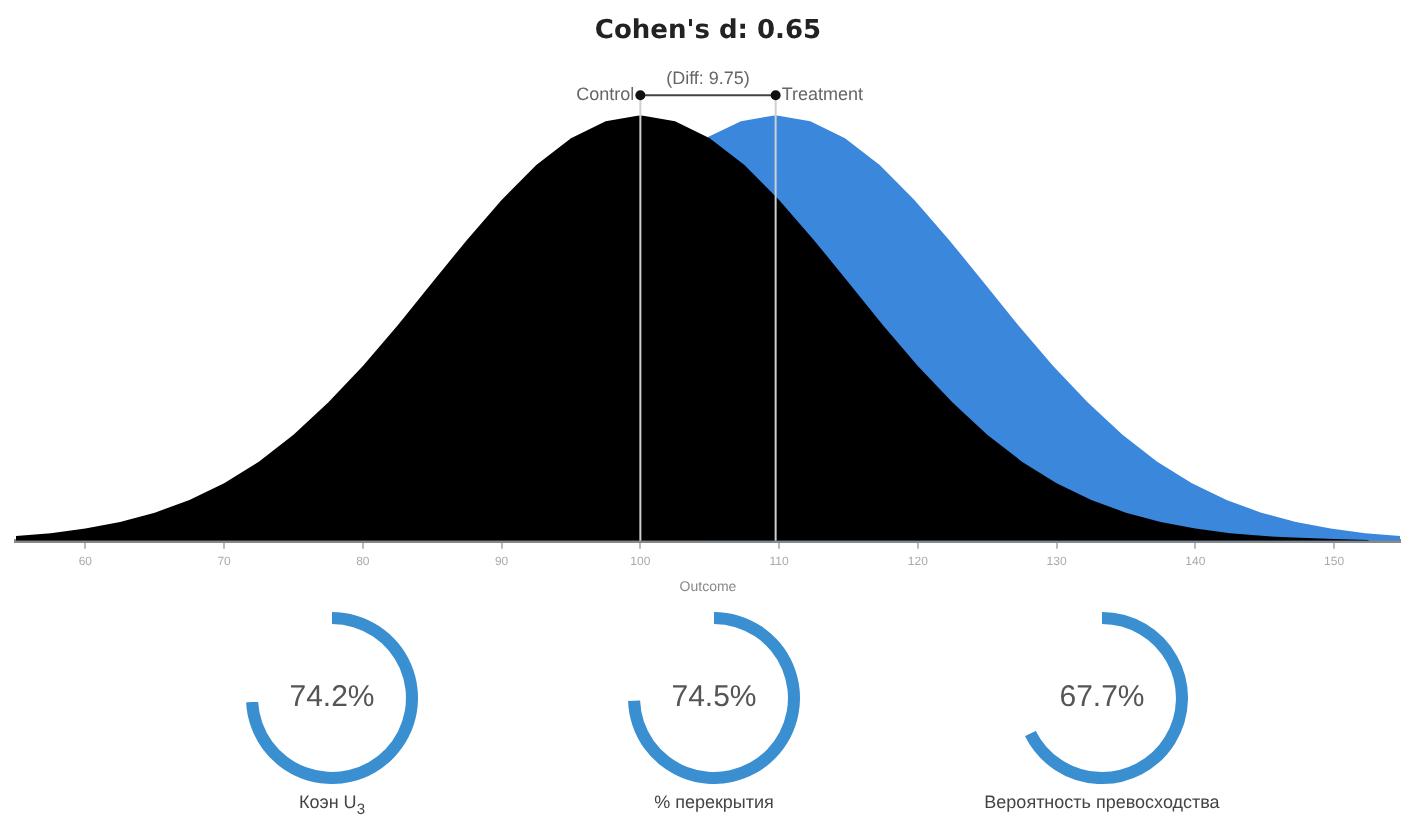 Image resolution: width=1416 pixels, height=834 pixels. What do you see at coordinates (714, 802) in the screenshot?
I see `text: % перекрытия` at bounding box center [714, 802].